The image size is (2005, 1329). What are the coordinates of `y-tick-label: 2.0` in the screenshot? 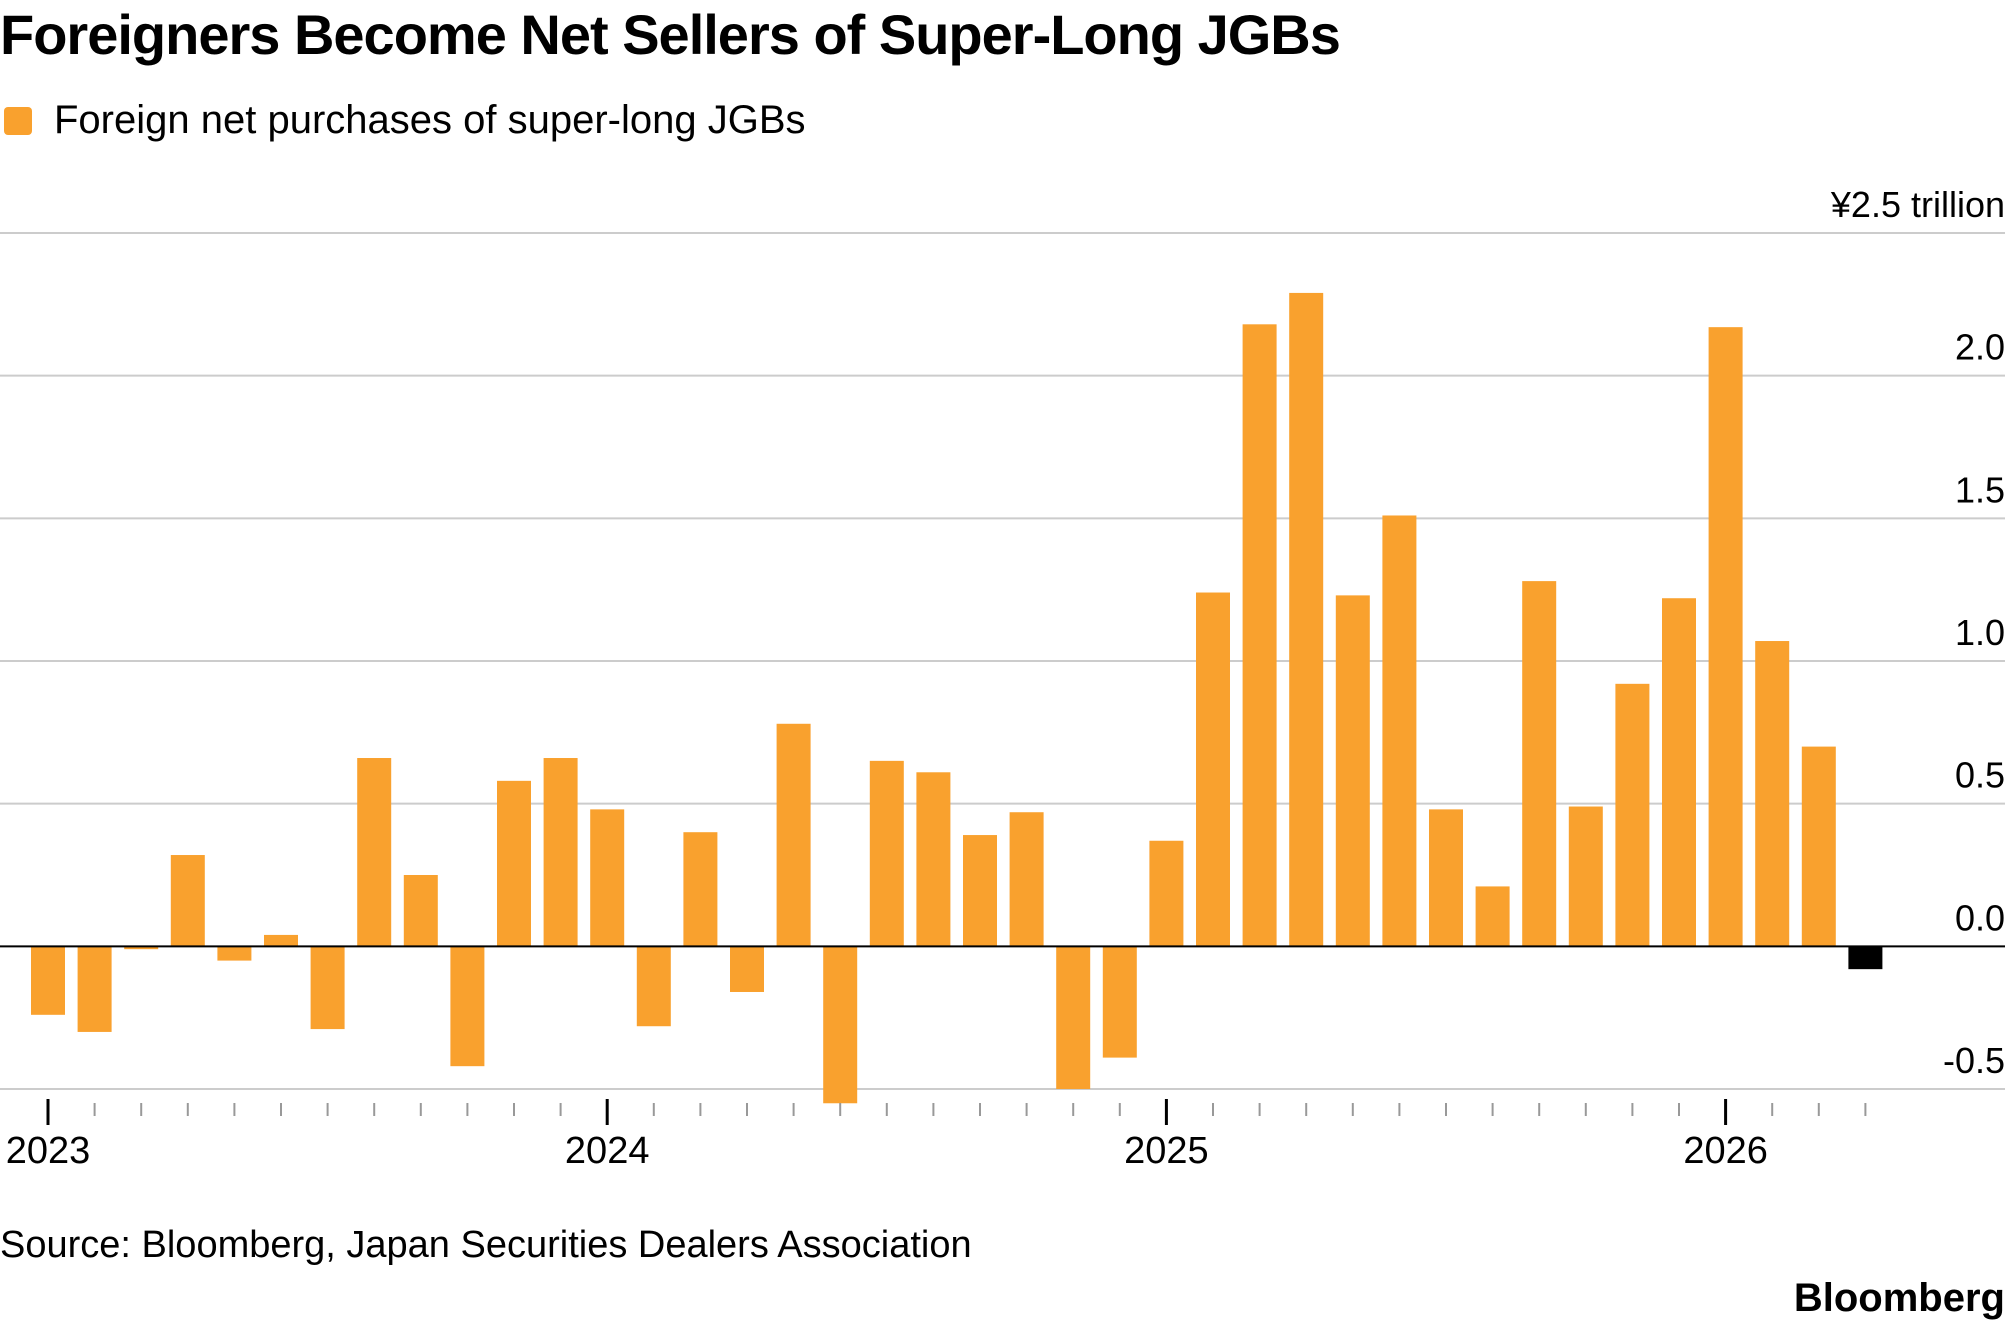 It's located at (1980, 347).